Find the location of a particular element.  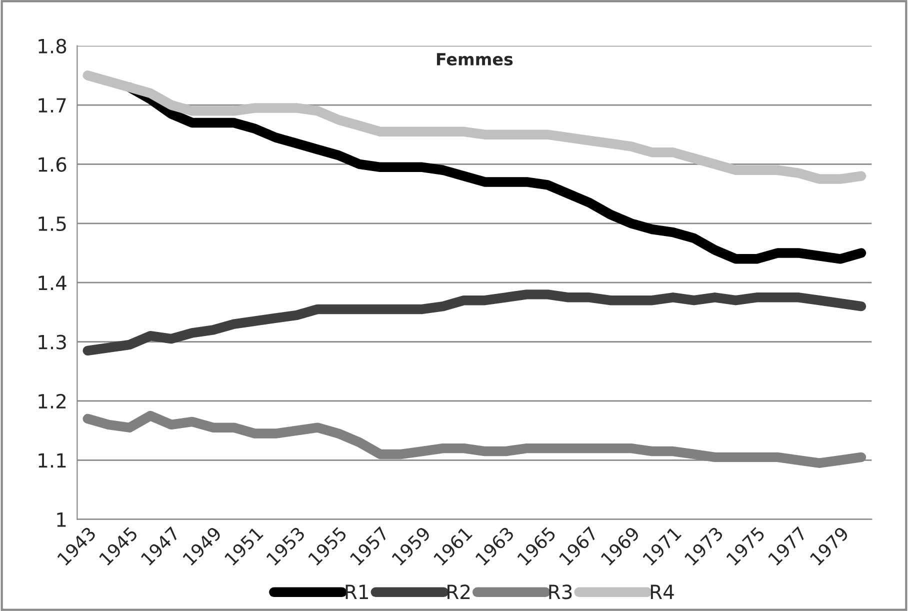

y-tick-label: 1.5 is located at coordinates (52, 224).